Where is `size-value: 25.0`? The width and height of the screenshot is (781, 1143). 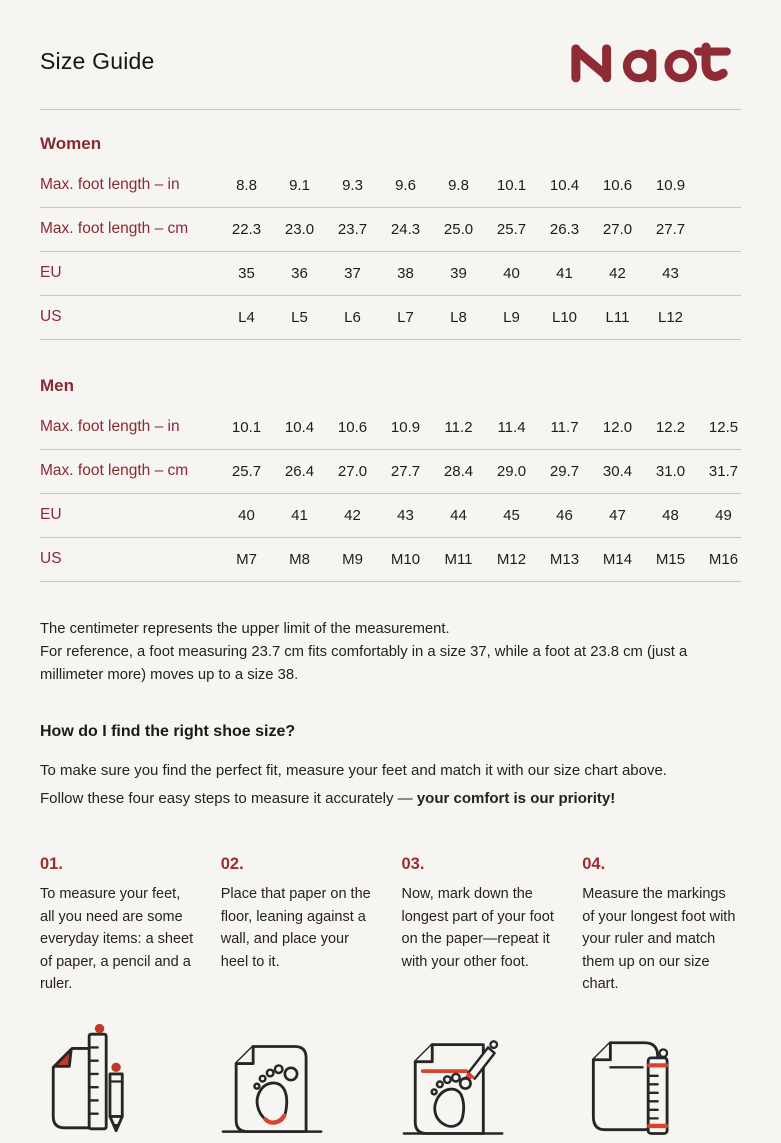
size-value: 25.0 is located at coordinates (458, 229).